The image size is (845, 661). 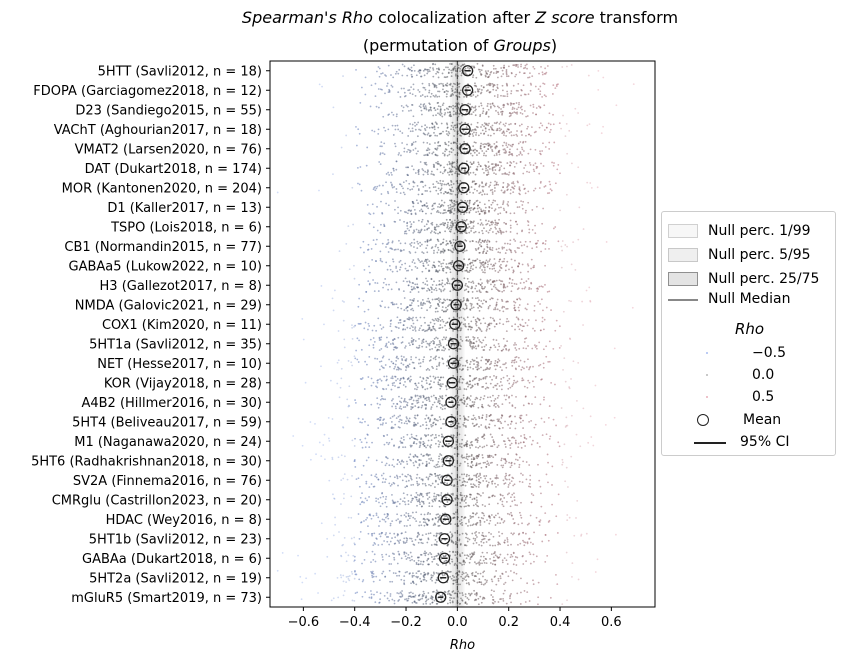 What do you see at coordinates (636, 17) in the screenshot?
I see `title-part: transform` at bounding box center [636, 17].